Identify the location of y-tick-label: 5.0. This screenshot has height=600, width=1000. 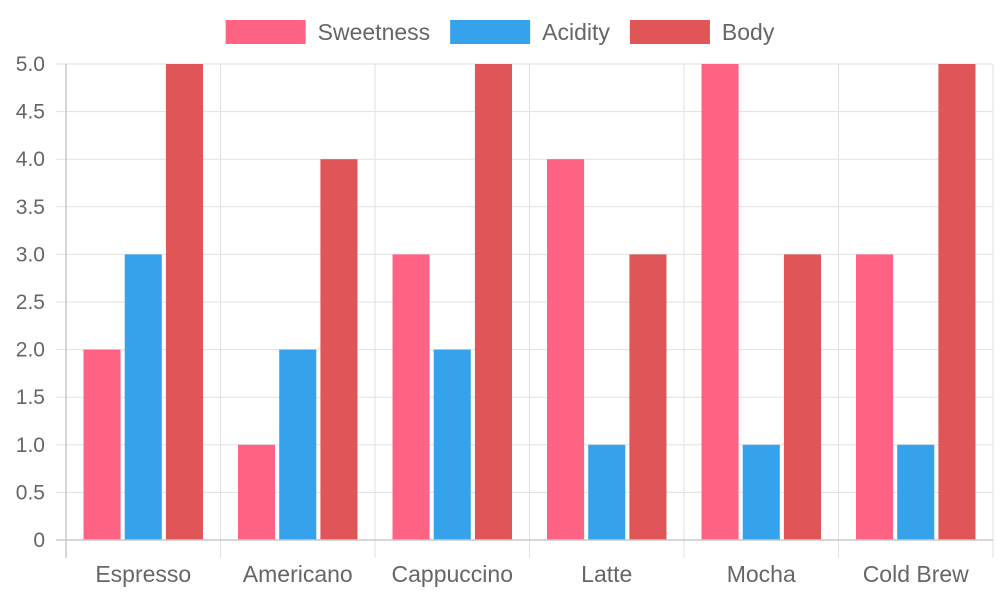
(30, 64).